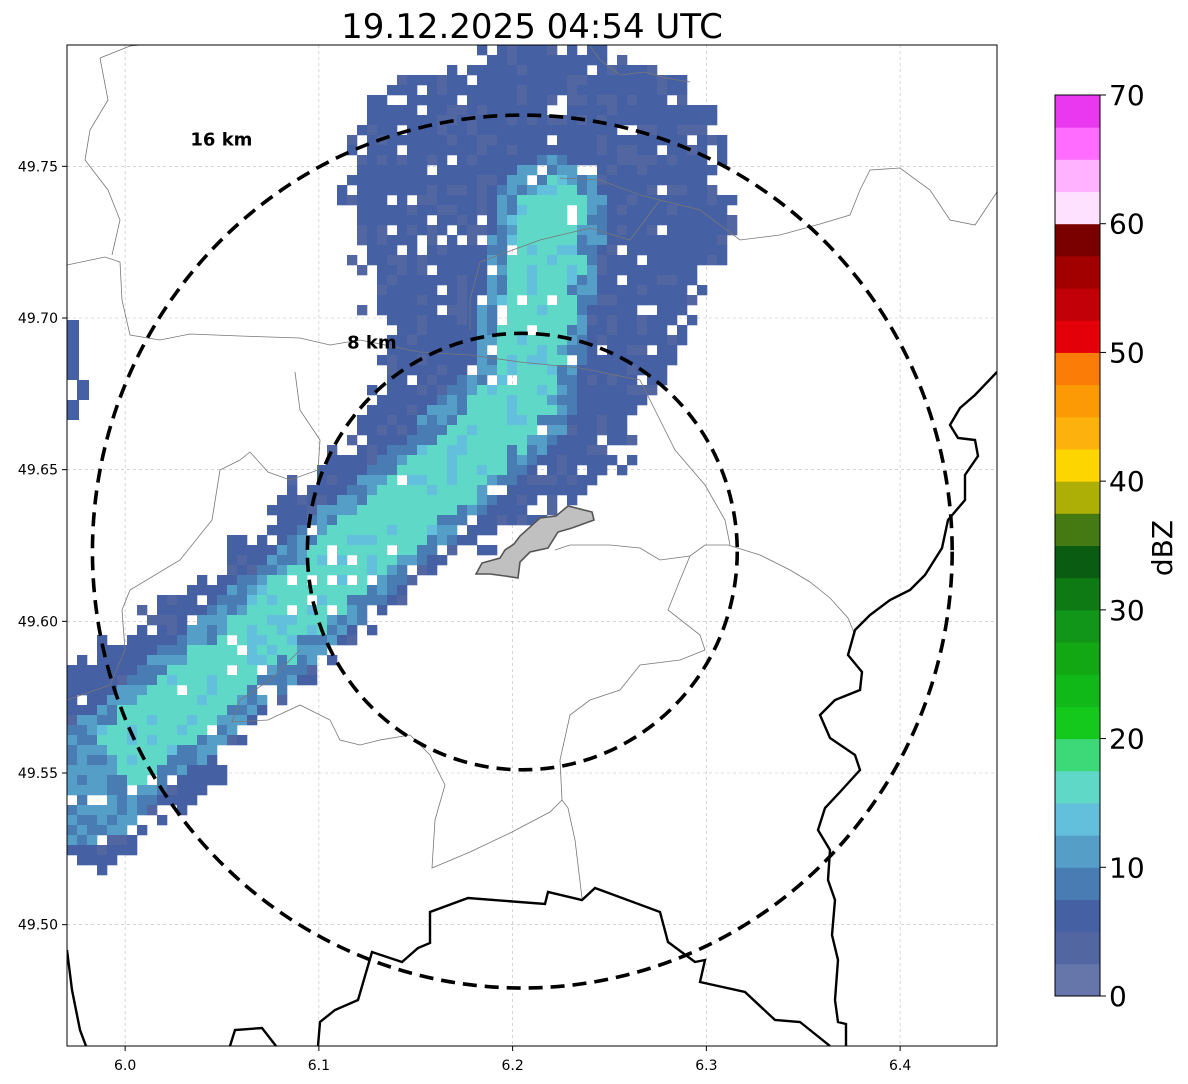 Image resolution: width=1188 pixels, height=1084 pixels. What do you see at coordinates (1077, 851) in the screenshot?
I see `colorbar-segment` at bounding box center [1077, 851].